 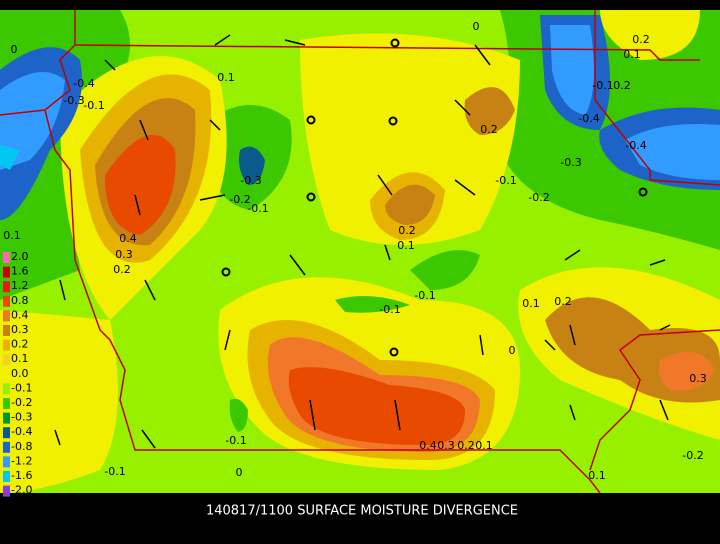 I want to click on legend-label: 0.2, so click(x=20, y=344).